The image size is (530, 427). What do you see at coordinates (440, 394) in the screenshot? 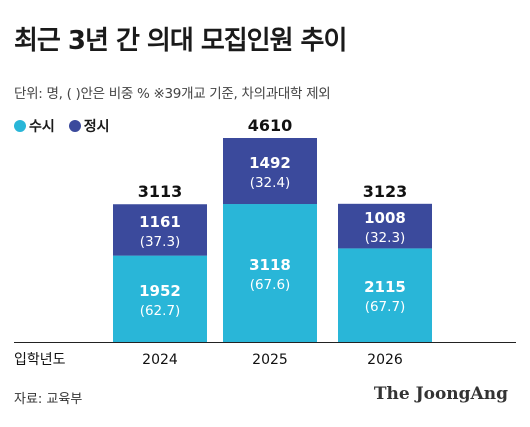
I see `brand-logo: The JoongAng` at bounding box center [440, 394].